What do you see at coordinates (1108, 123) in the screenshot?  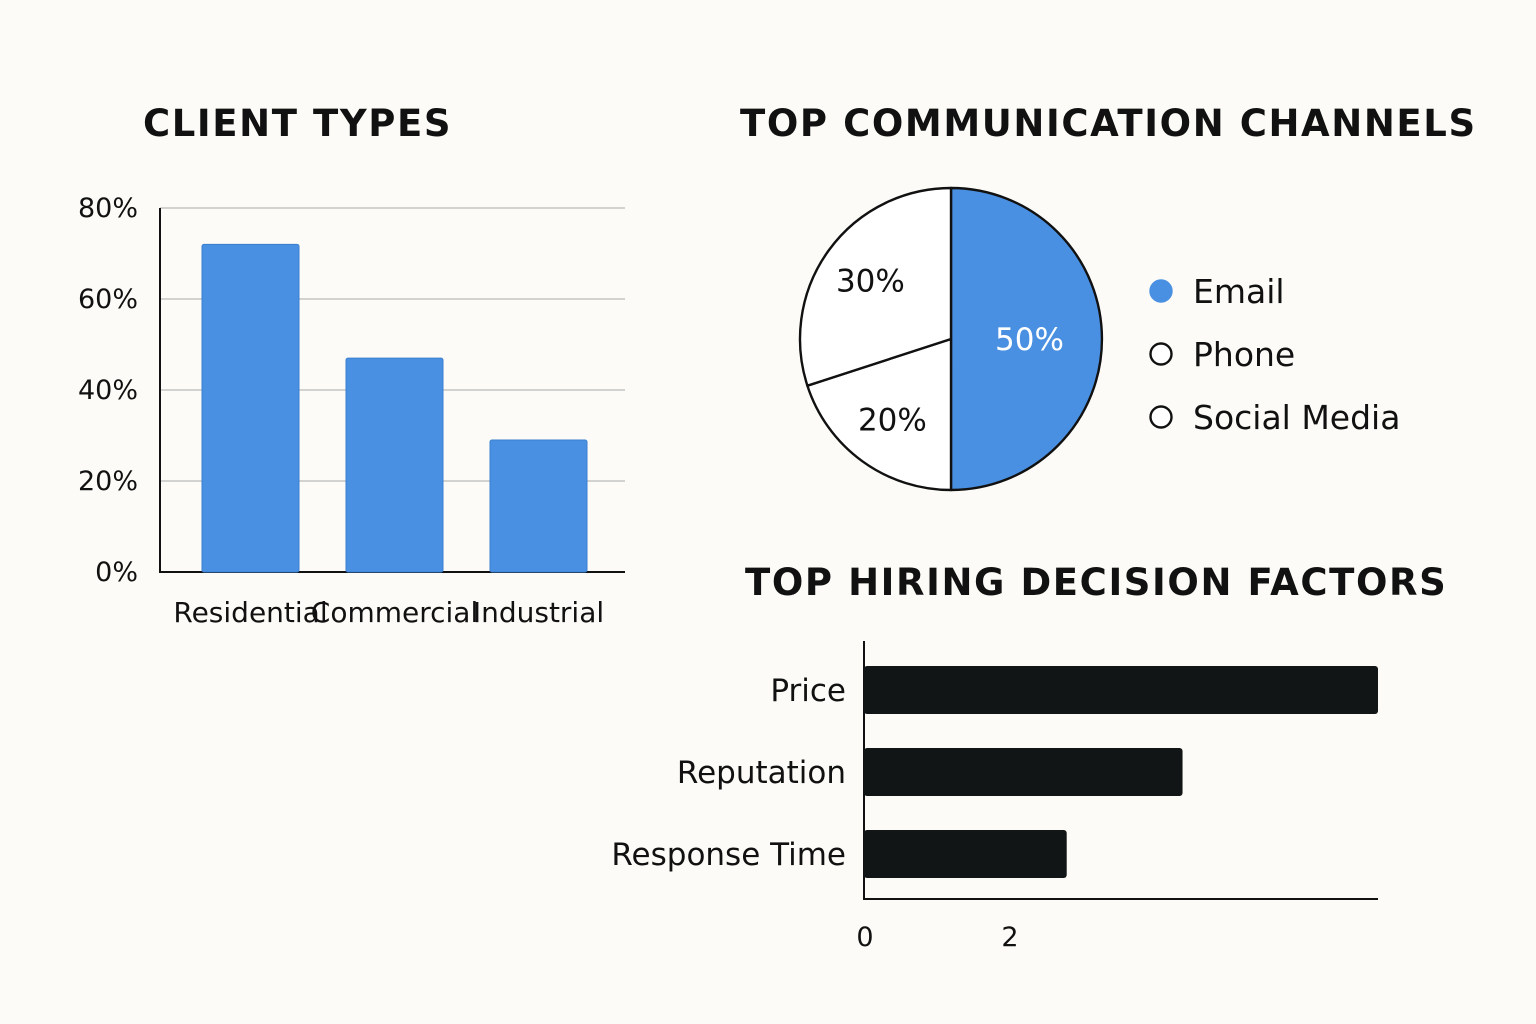 I see `channels-title: TOP COMMUNICATION CHANNELS` at bounding box center [1108, 123].